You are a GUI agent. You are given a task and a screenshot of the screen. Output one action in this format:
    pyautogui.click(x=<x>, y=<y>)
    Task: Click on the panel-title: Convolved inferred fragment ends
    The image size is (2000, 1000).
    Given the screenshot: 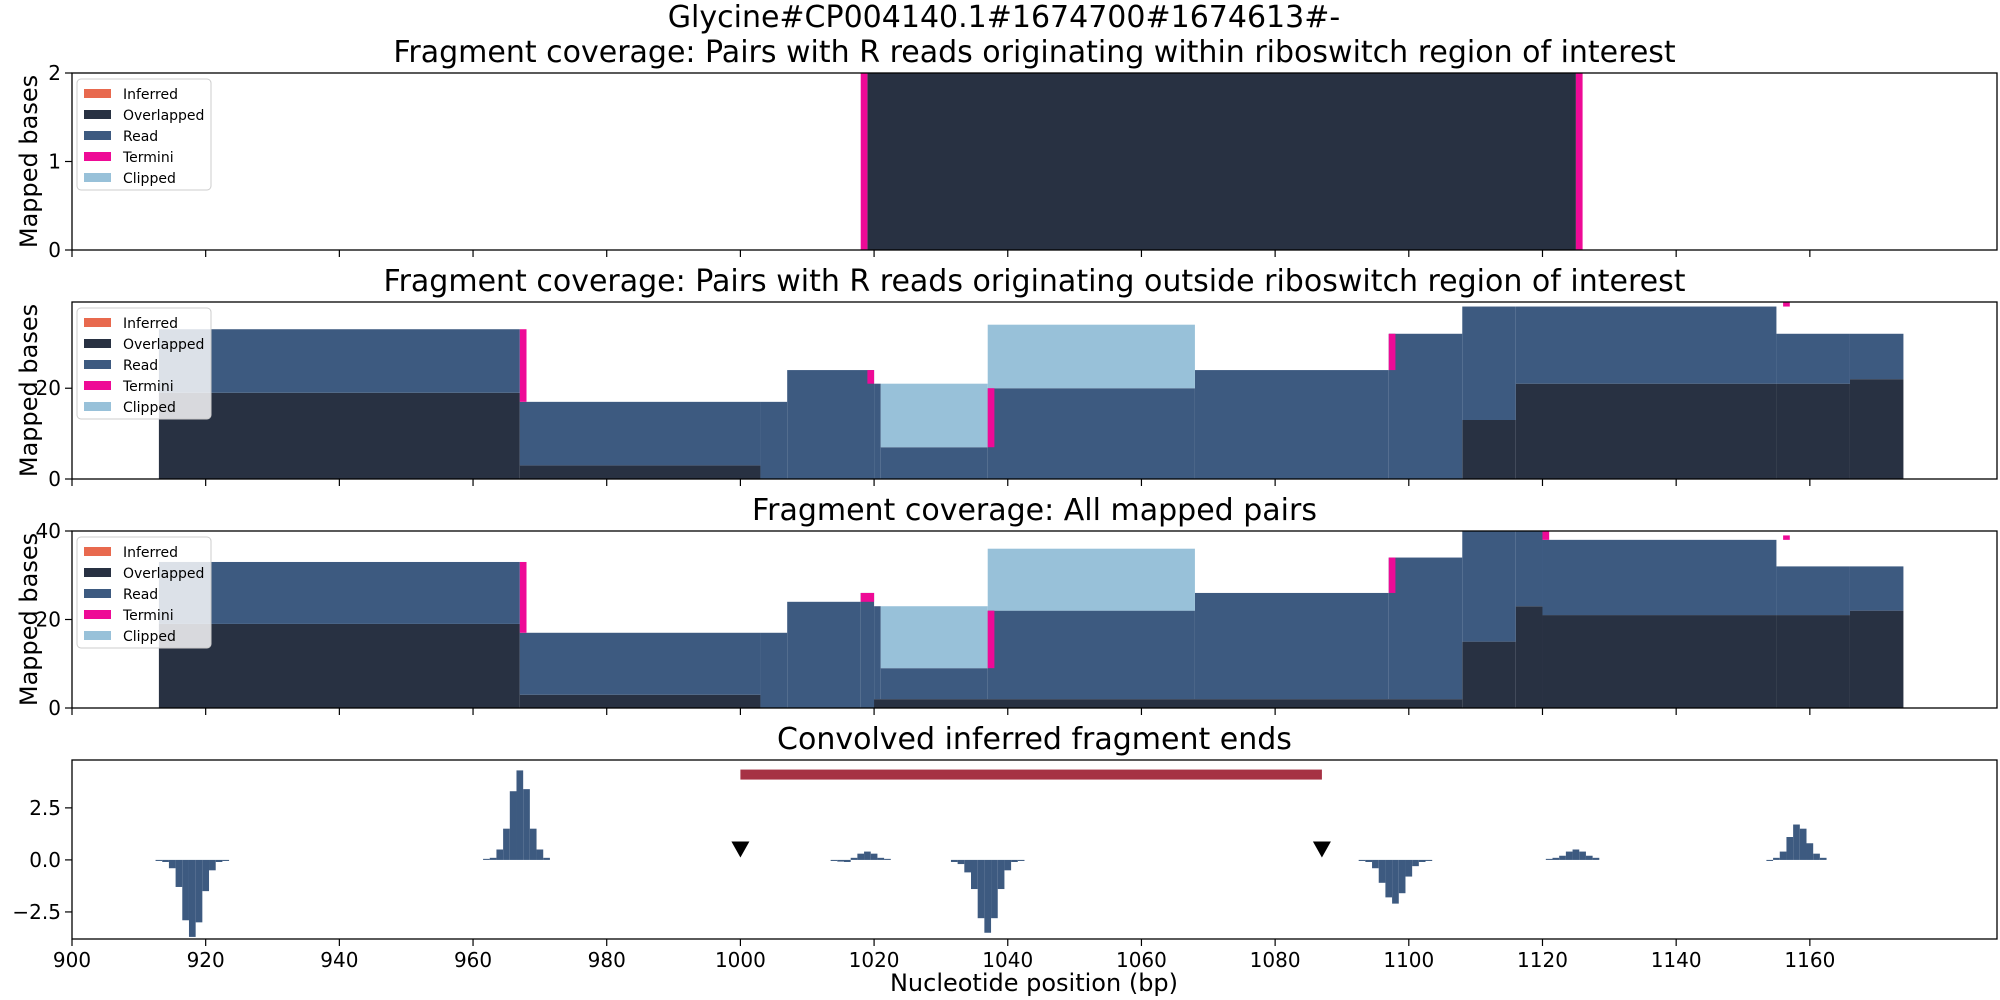 What is the action you would take?
    pyautogui.click(x=1034, y=739)
    